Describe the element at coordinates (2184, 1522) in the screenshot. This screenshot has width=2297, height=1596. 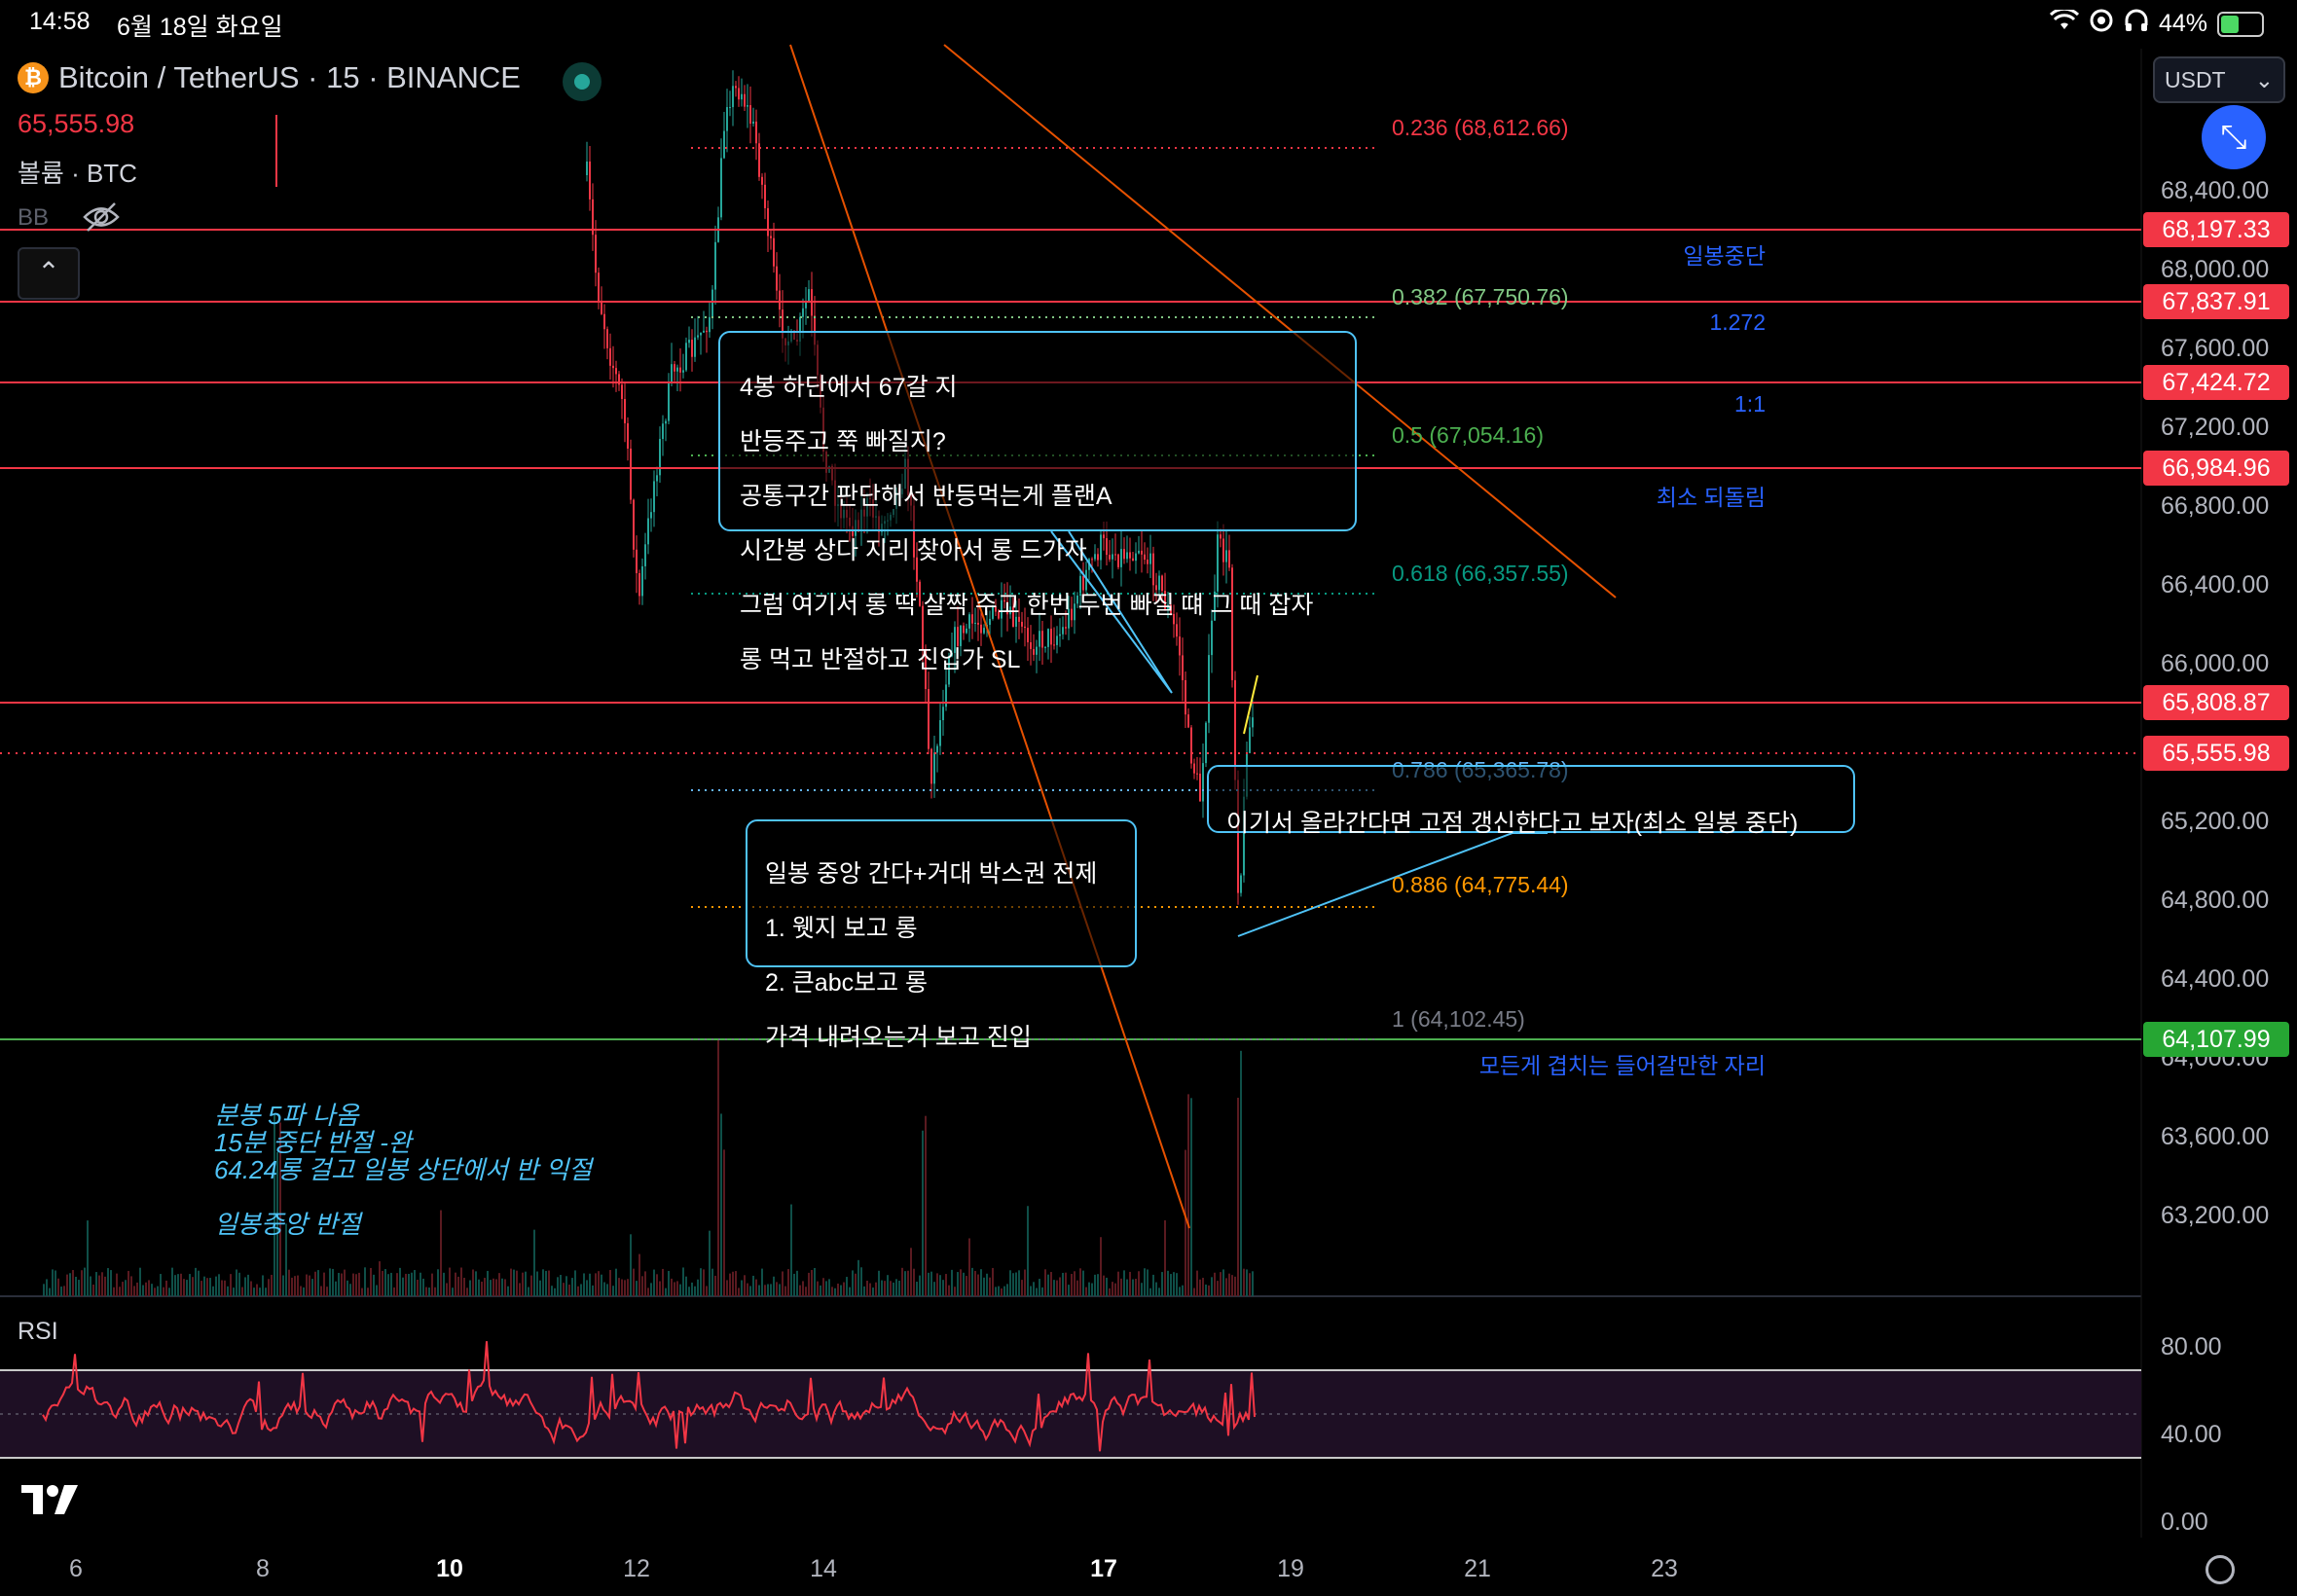
I see `rsi-level-0: 0.00` at that location.